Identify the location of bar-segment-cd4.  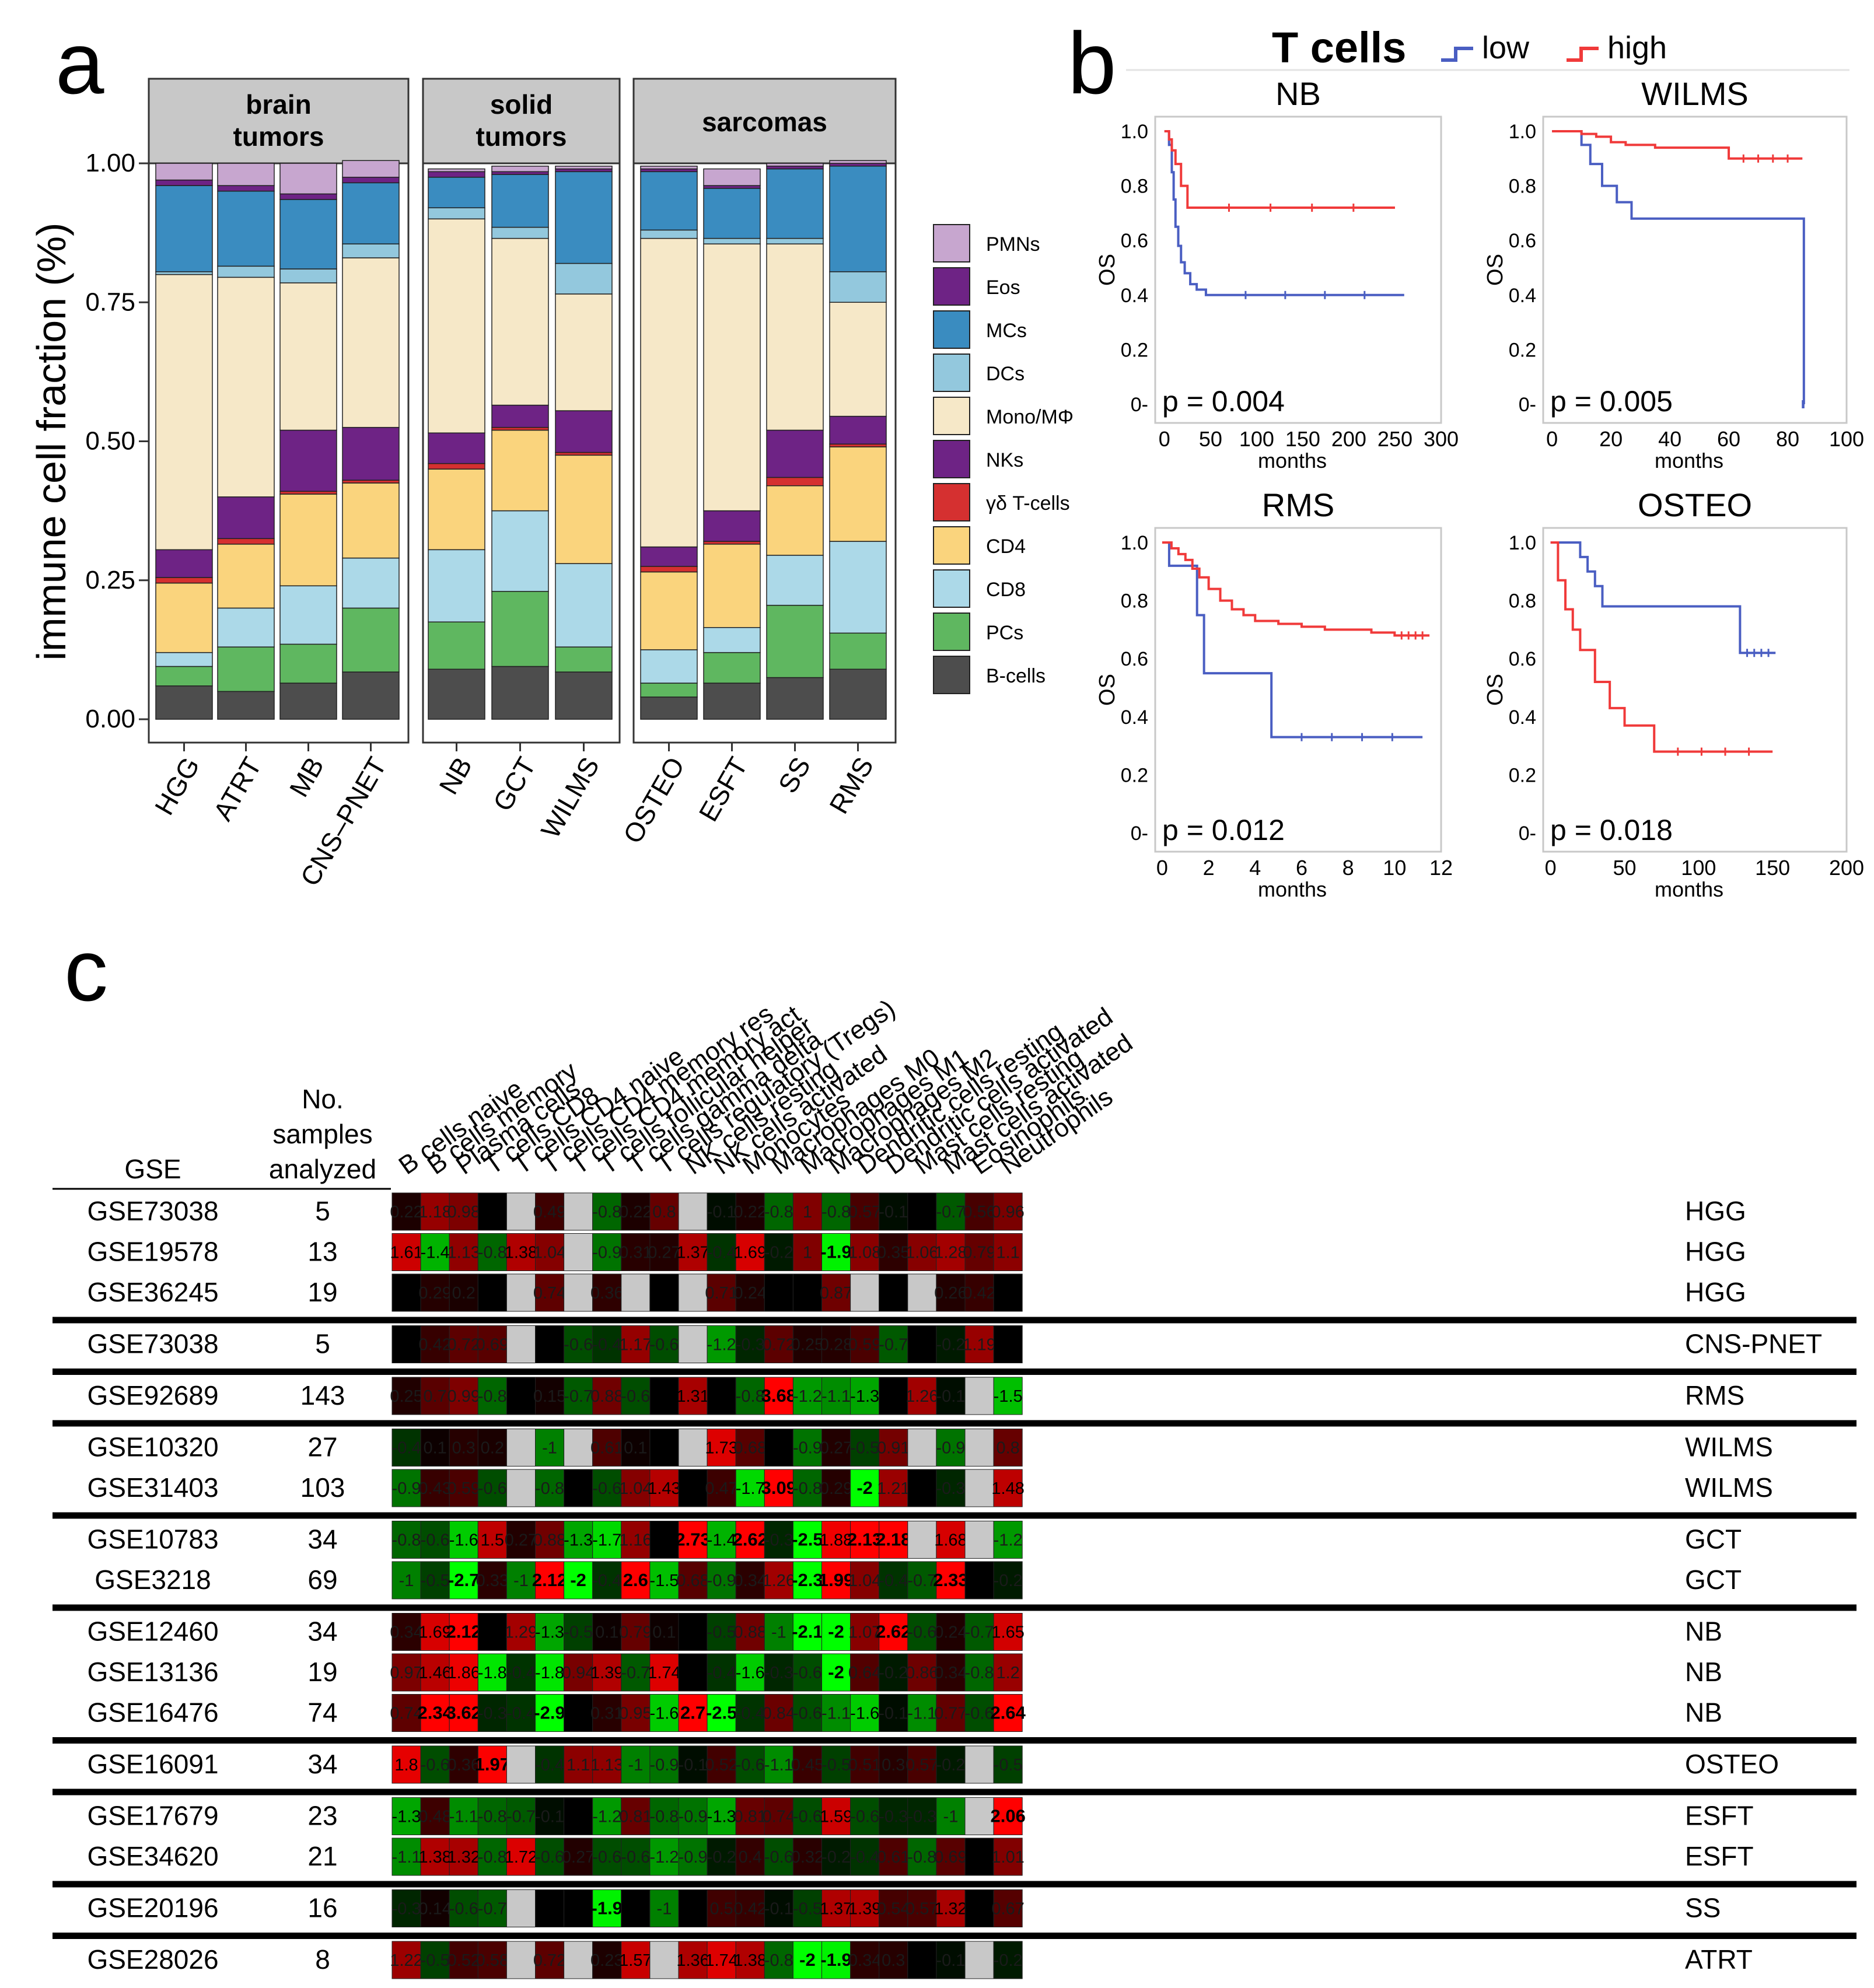
(858, 494).